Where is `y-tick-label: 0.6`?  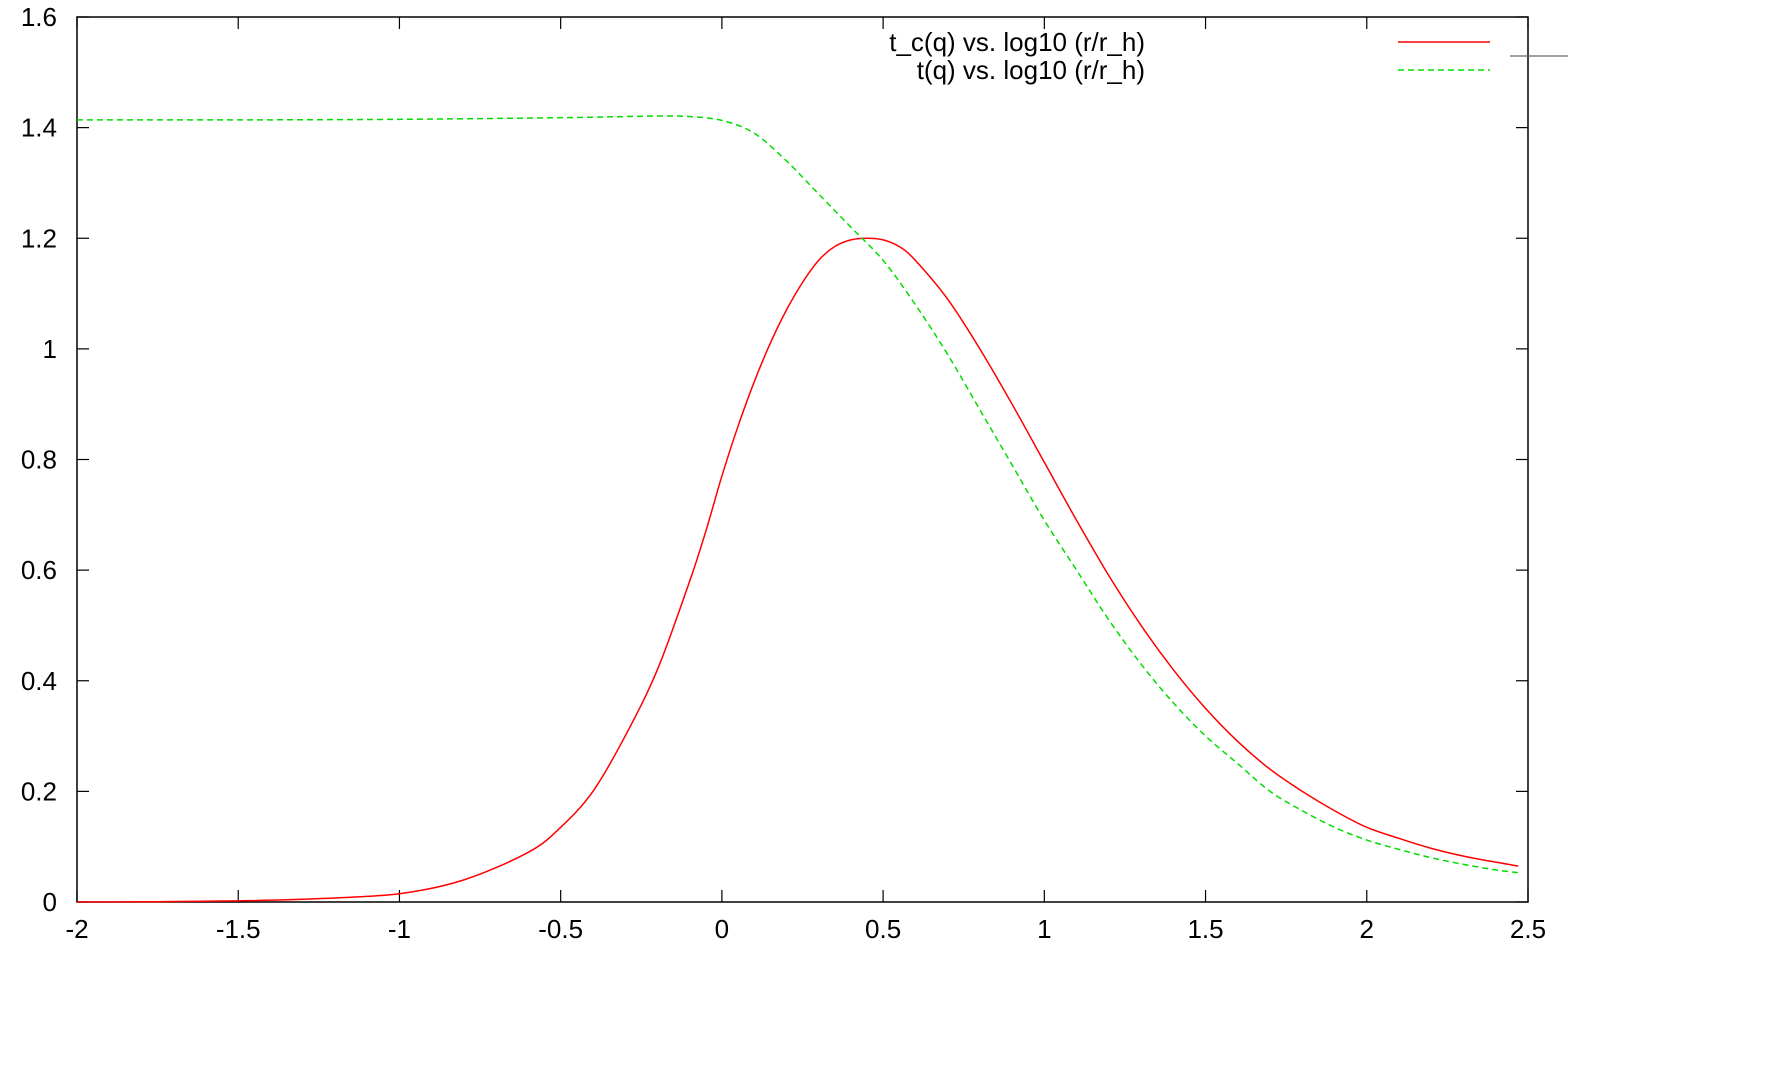 y-tick-label: 0.6 is located at coordinates (39, 570).